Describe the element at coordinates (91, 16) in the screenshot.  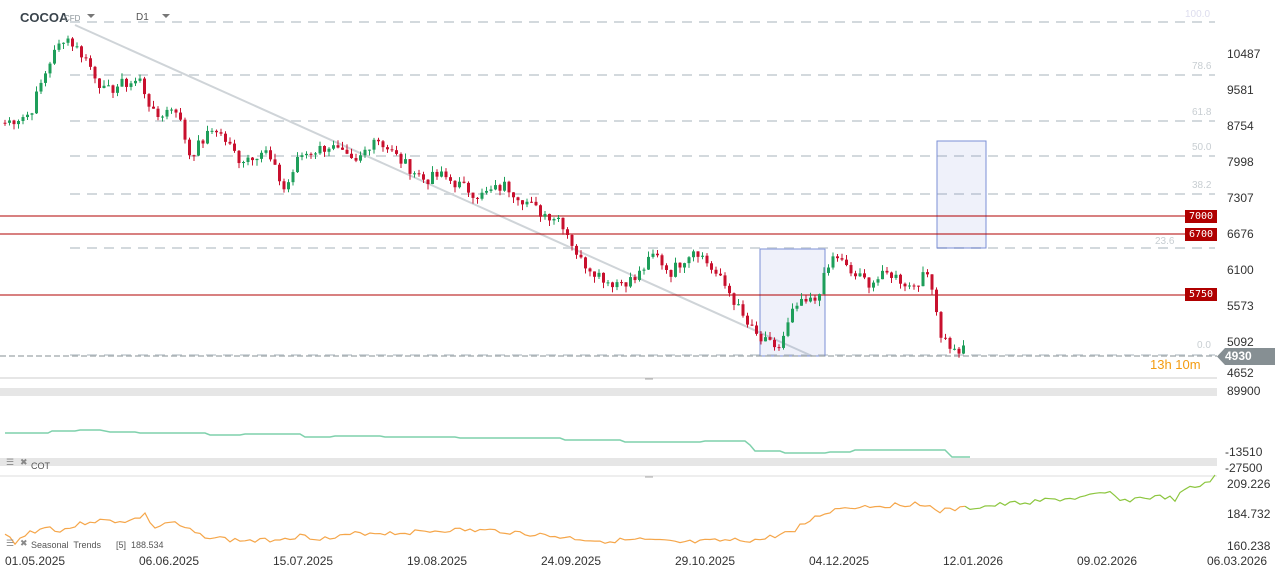
I see `symbol-dropdown-icon` at that location.